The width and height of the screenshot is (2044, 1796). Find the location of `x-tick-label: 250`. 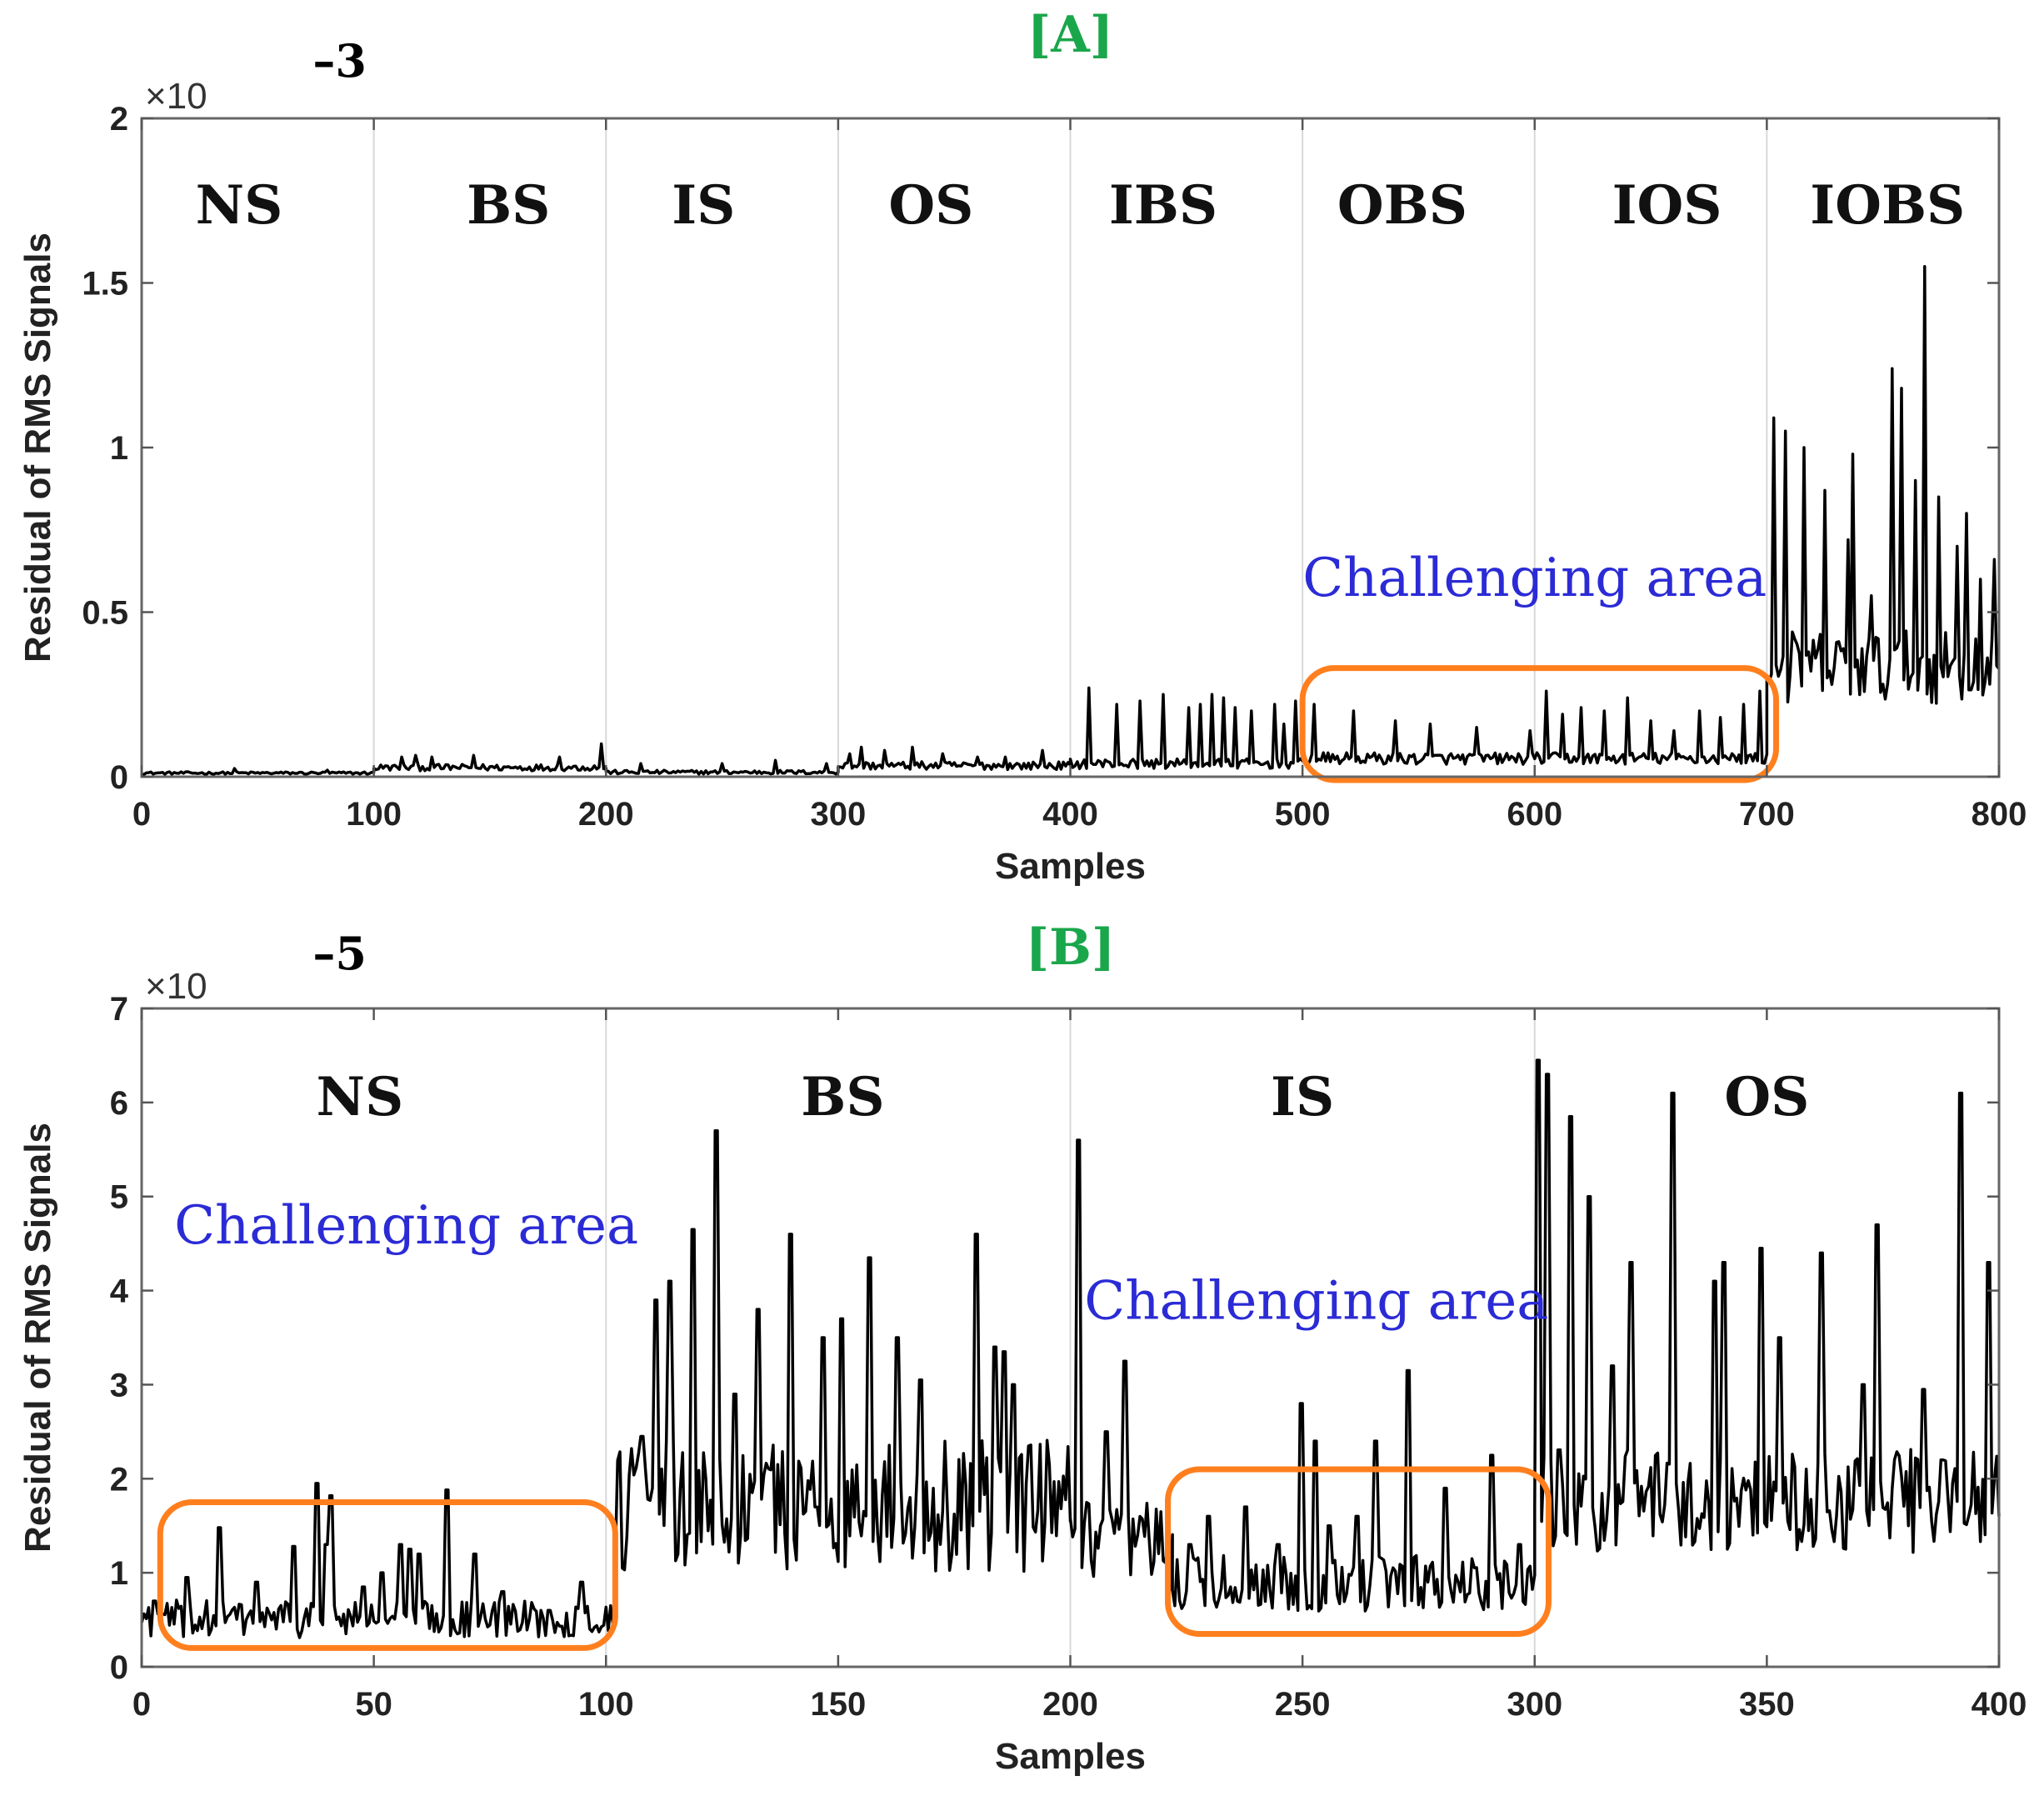

x-tick-label: 250 is located at coordinates (1303, 1704).